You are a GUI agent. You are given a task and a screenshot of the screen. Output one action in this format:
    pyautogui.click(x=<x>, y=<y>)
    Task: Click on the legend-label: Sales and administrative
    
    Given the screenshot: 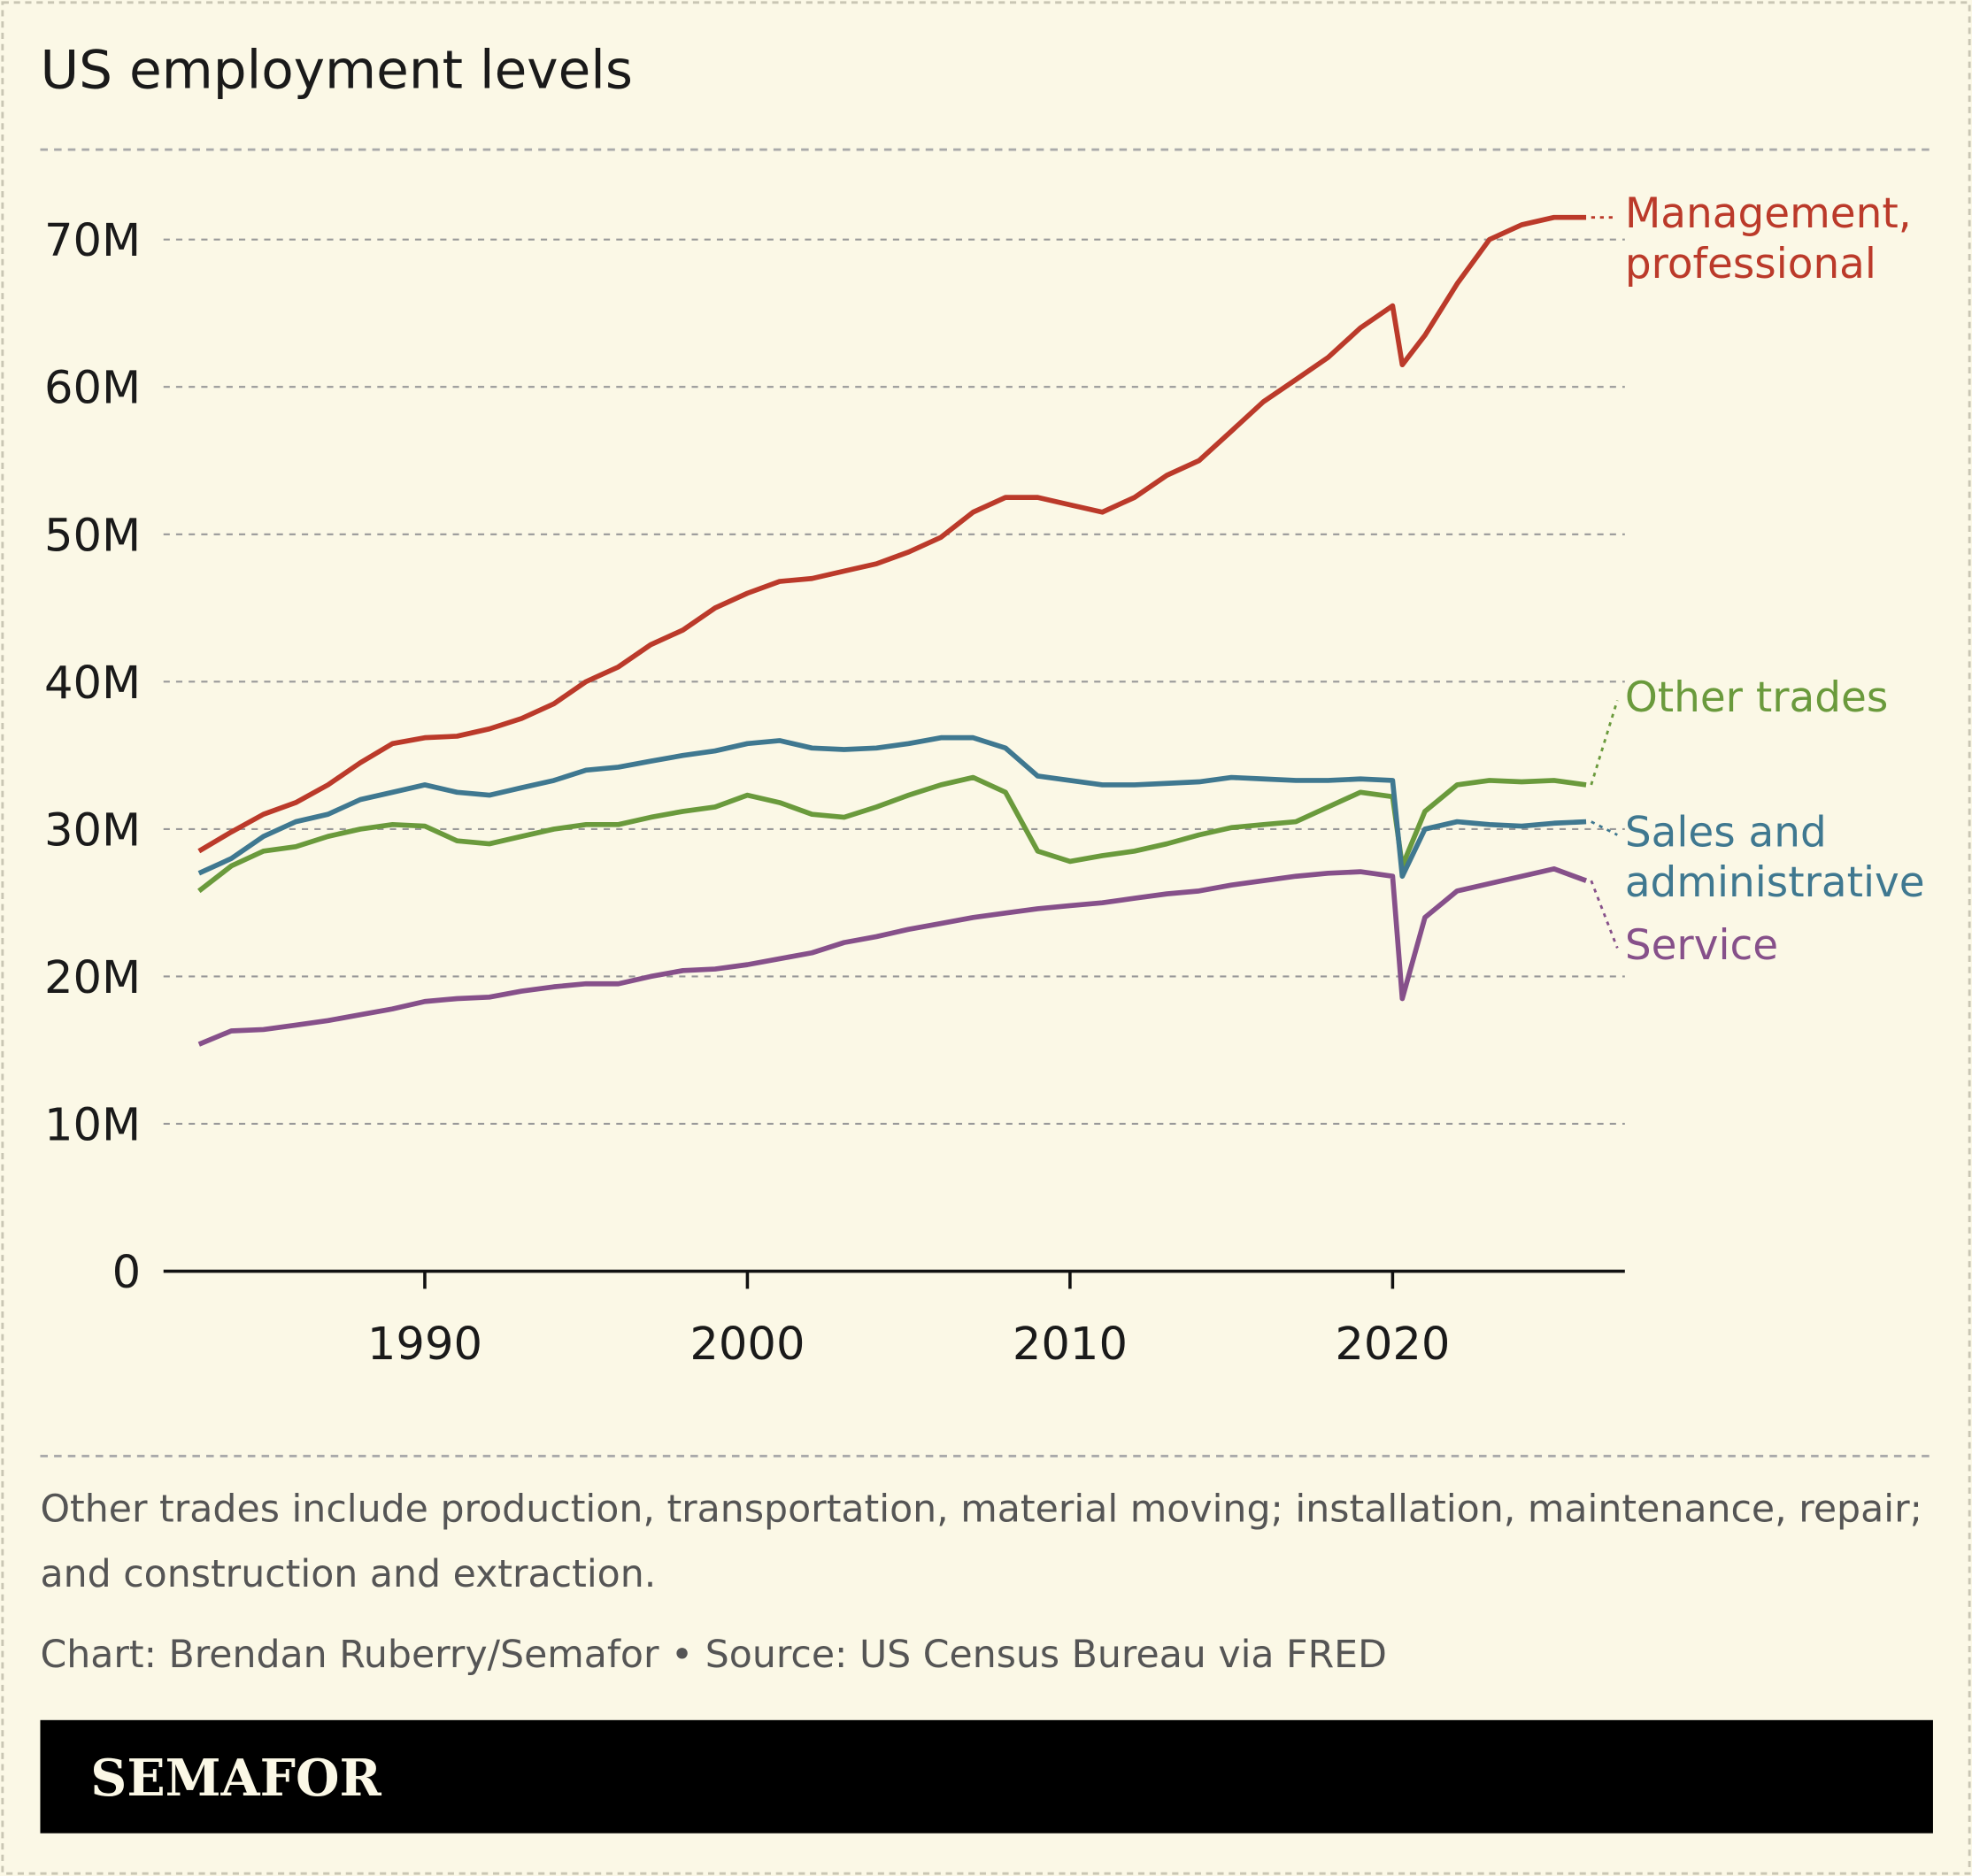 What is the action you would take?
    pyautogui.click(x=1774, y=857)
    